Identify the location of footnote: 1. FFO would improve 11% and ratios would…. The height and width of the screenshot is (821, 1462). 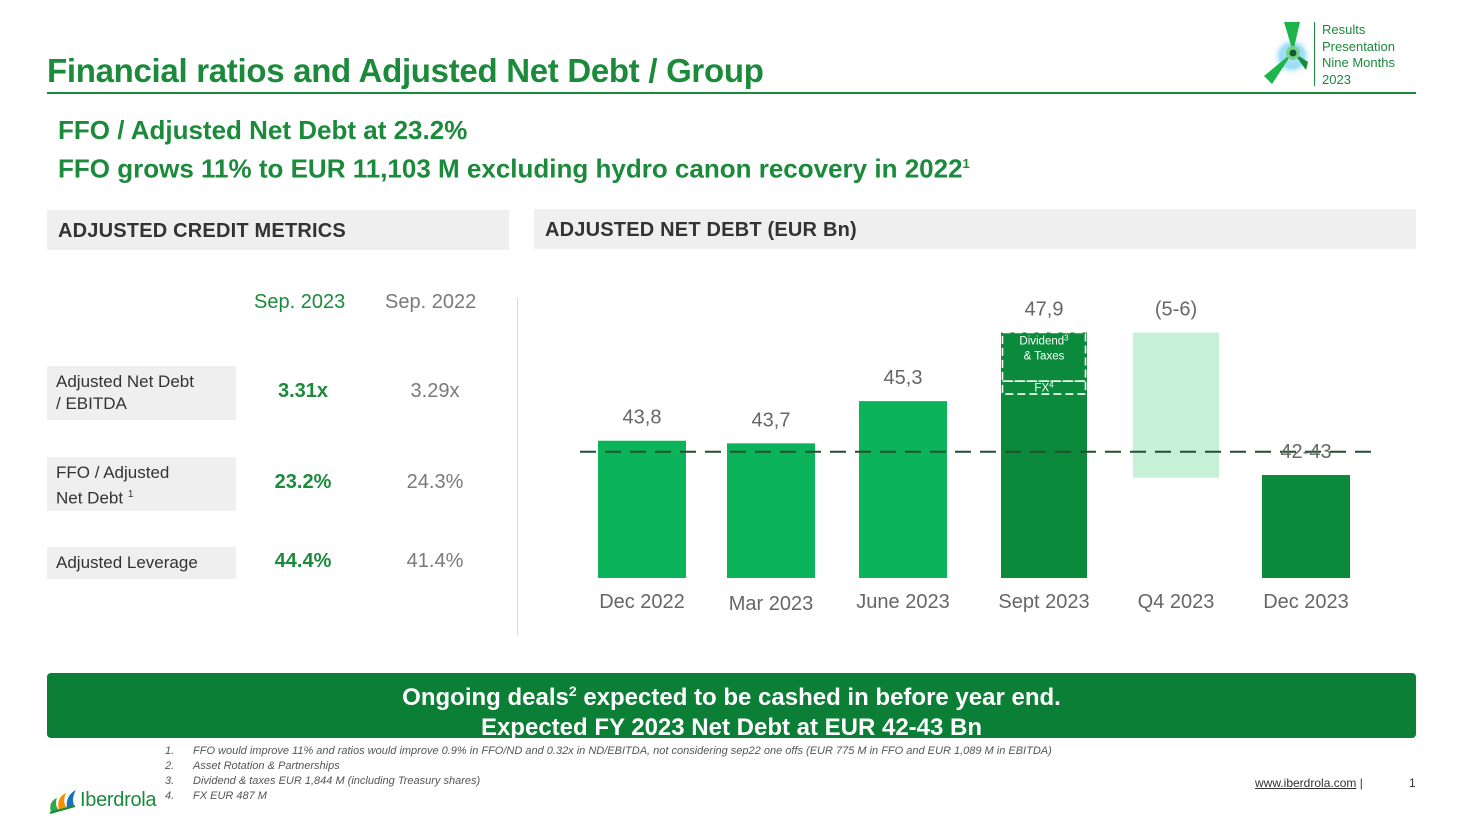
(608, 751).